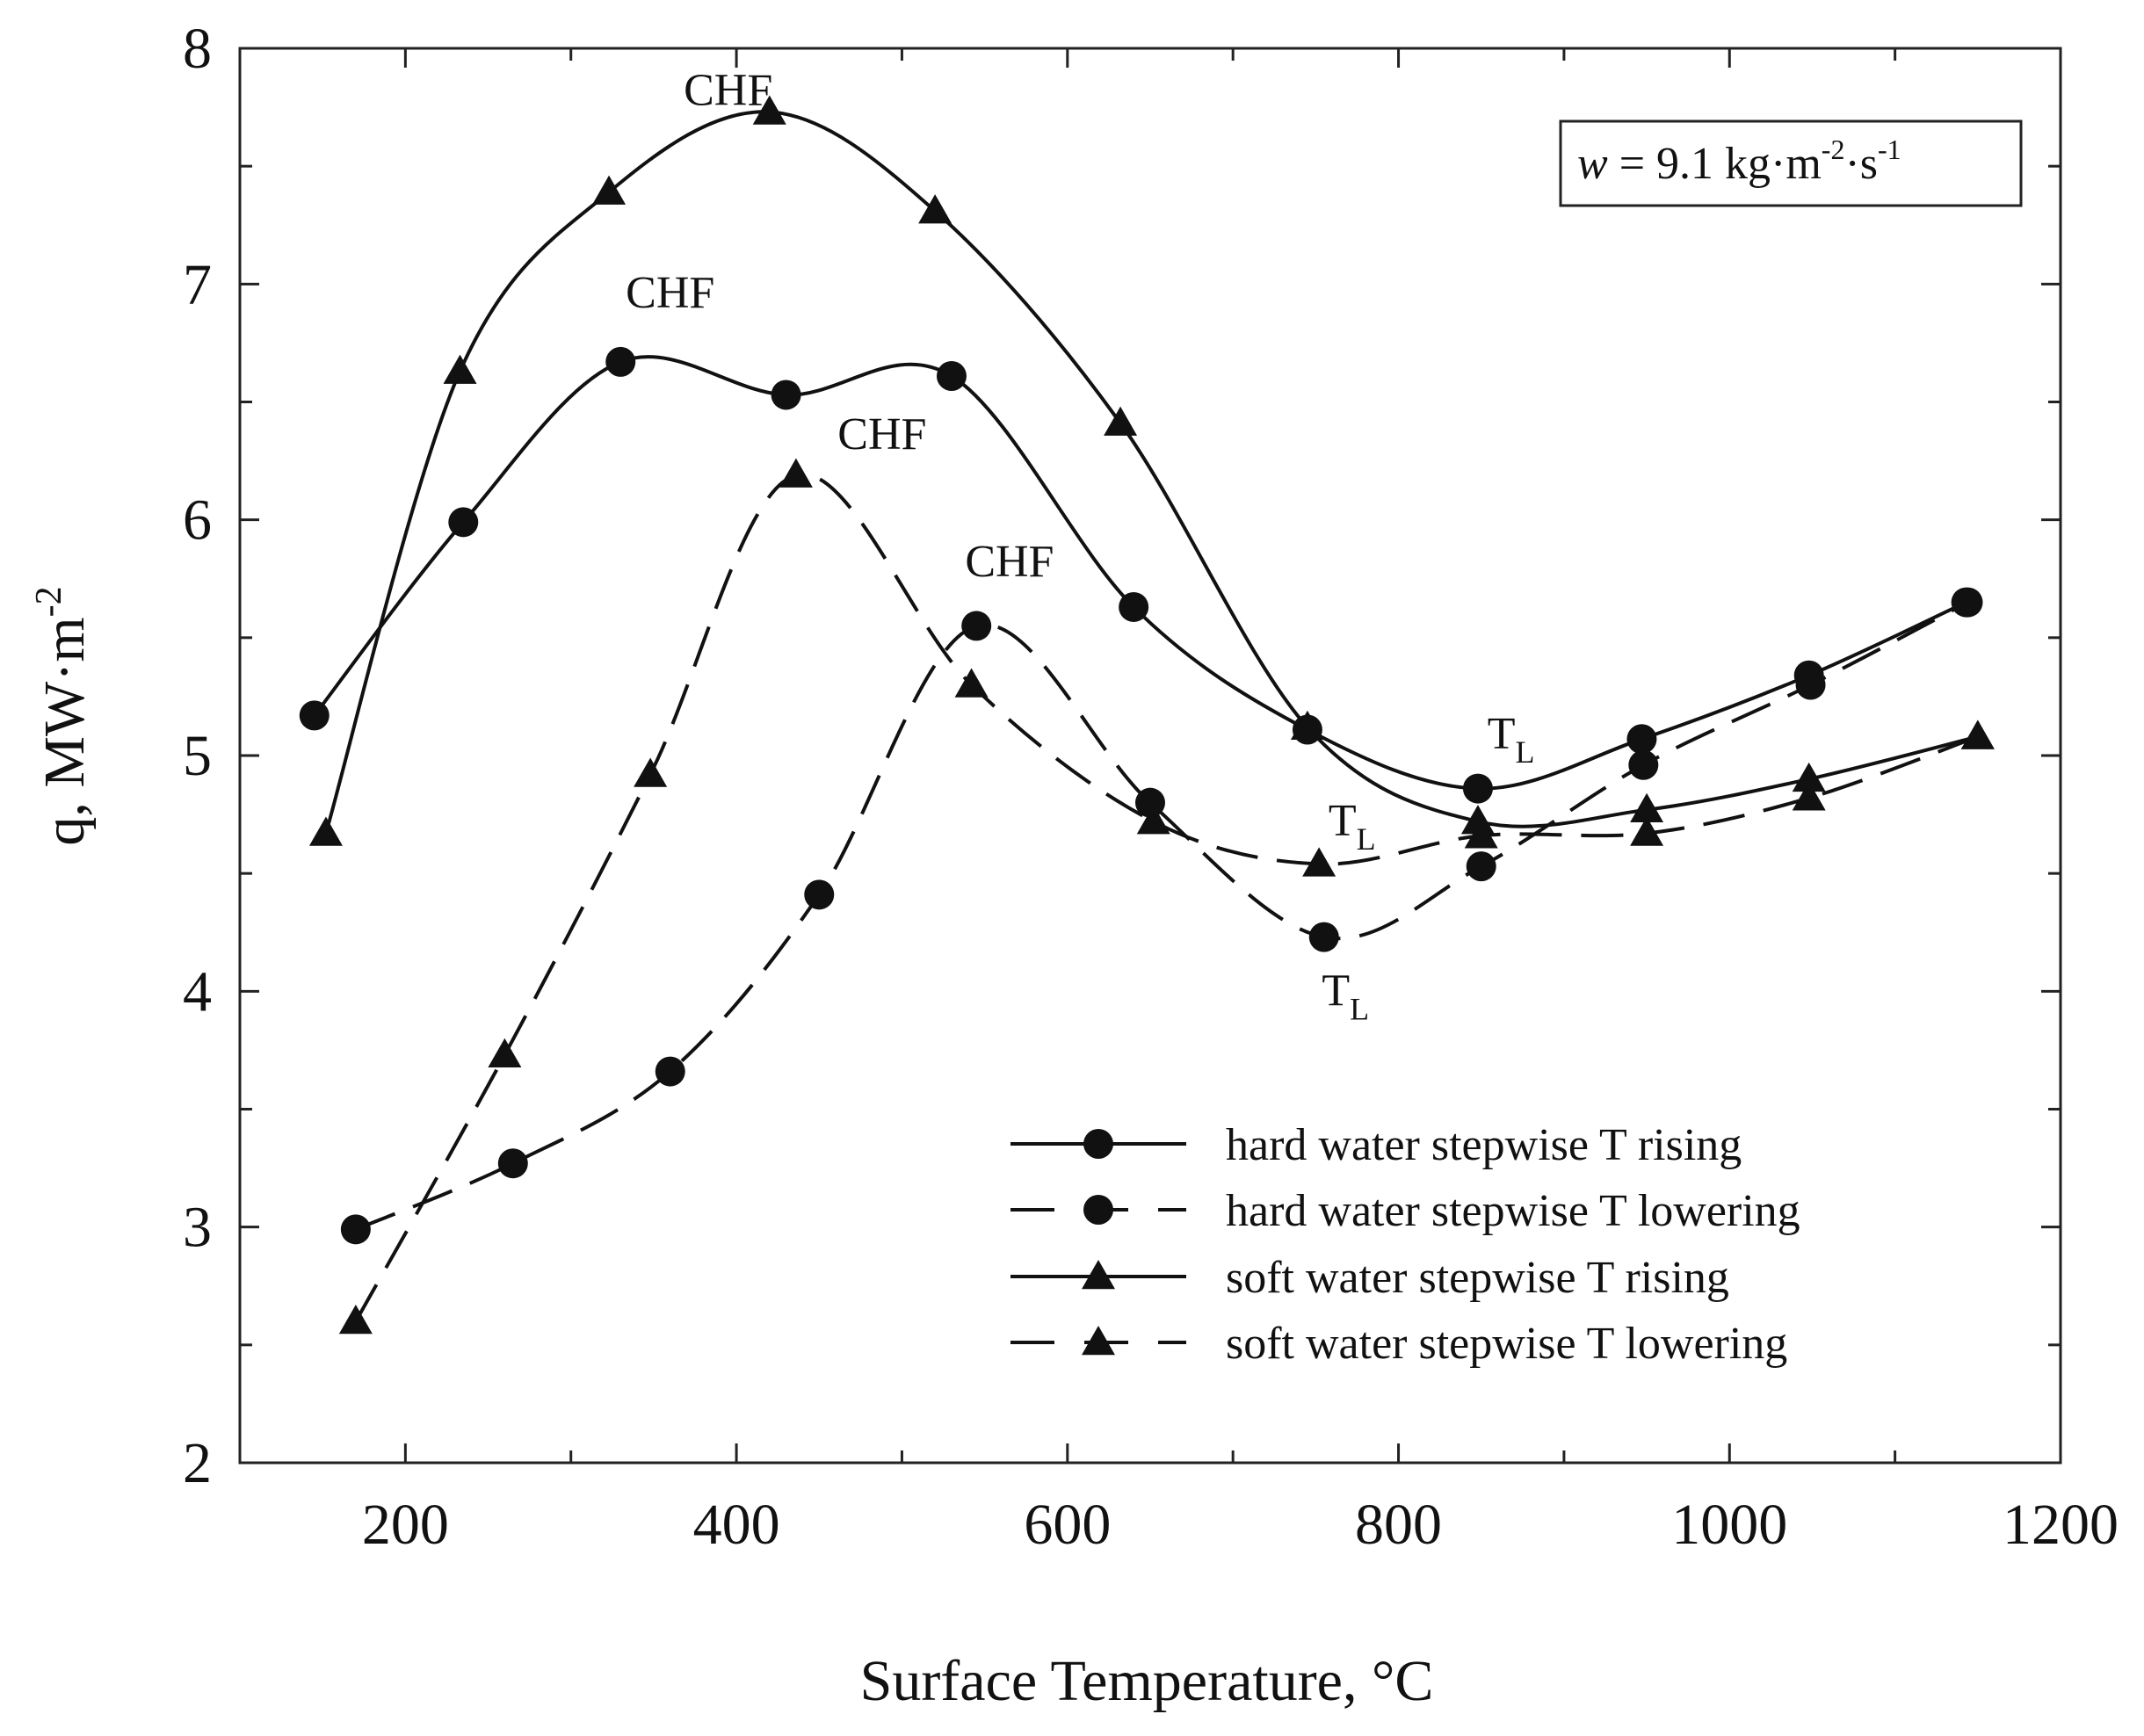 This screenshot has width=2144, height=1736. What do you see at coordinates (197, 1463) in the screenshot?
I see `y-tick-label: 2` at bounding box center [197, 1463].